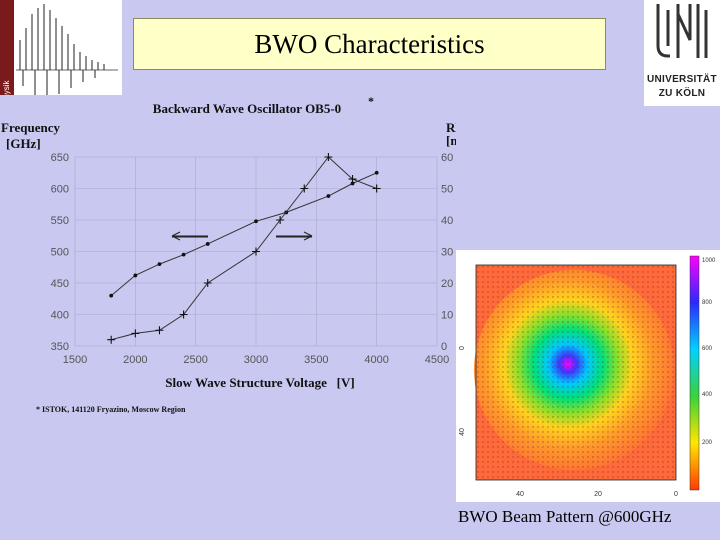  What do you see at coordinates (462, 432) in the screenshot?
I see `beam-y-tick: 40` at bounding box center [462, 432].